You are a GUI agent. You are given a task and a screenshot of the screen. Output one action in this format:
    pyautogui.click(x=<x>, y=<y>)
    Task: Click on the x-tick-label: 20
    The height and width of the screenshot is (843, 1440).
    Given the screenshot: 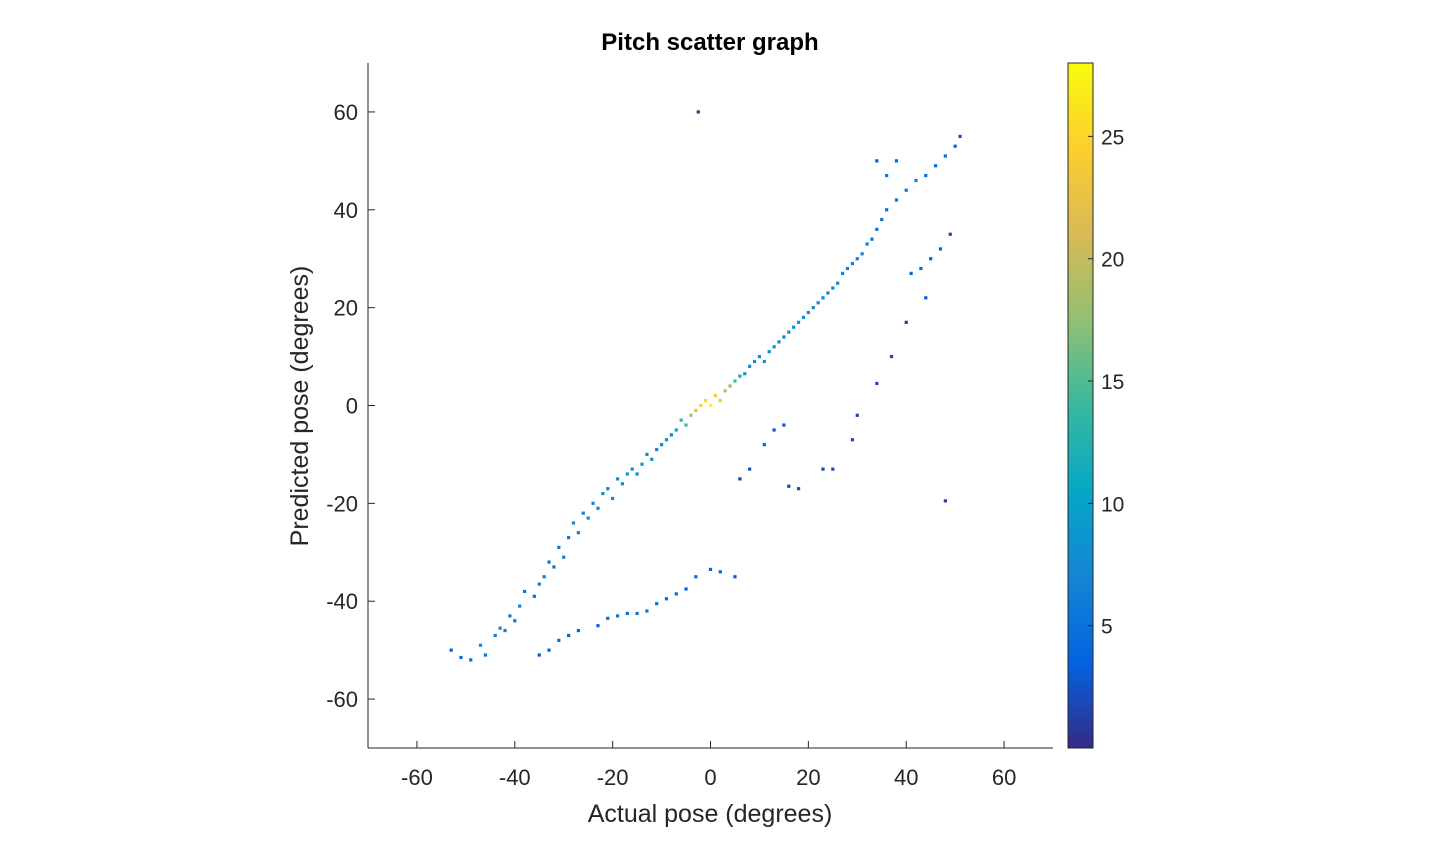 What is the action you would take?
    pyautogui.click(x=808, y=777)
    